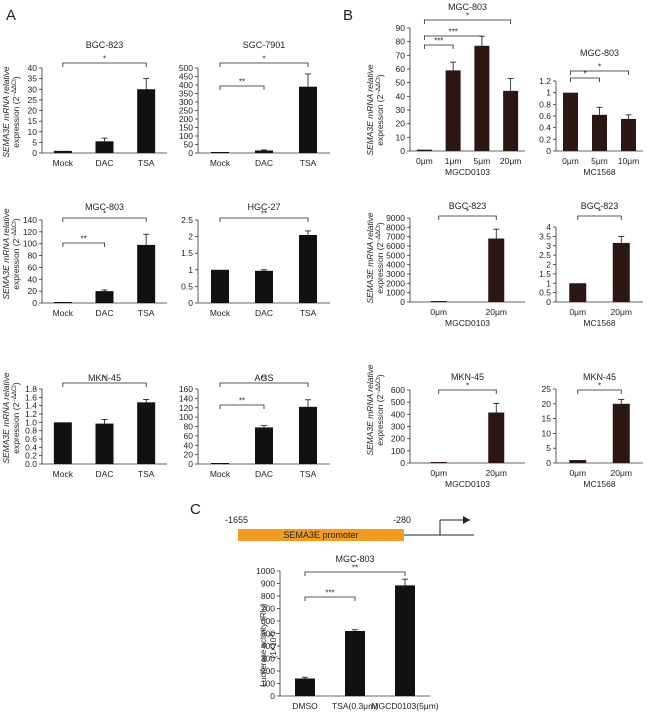 Image resolution: width=670 pixels, height=718 pixels. I want to click on category-label: TSA, so click(146, 163).